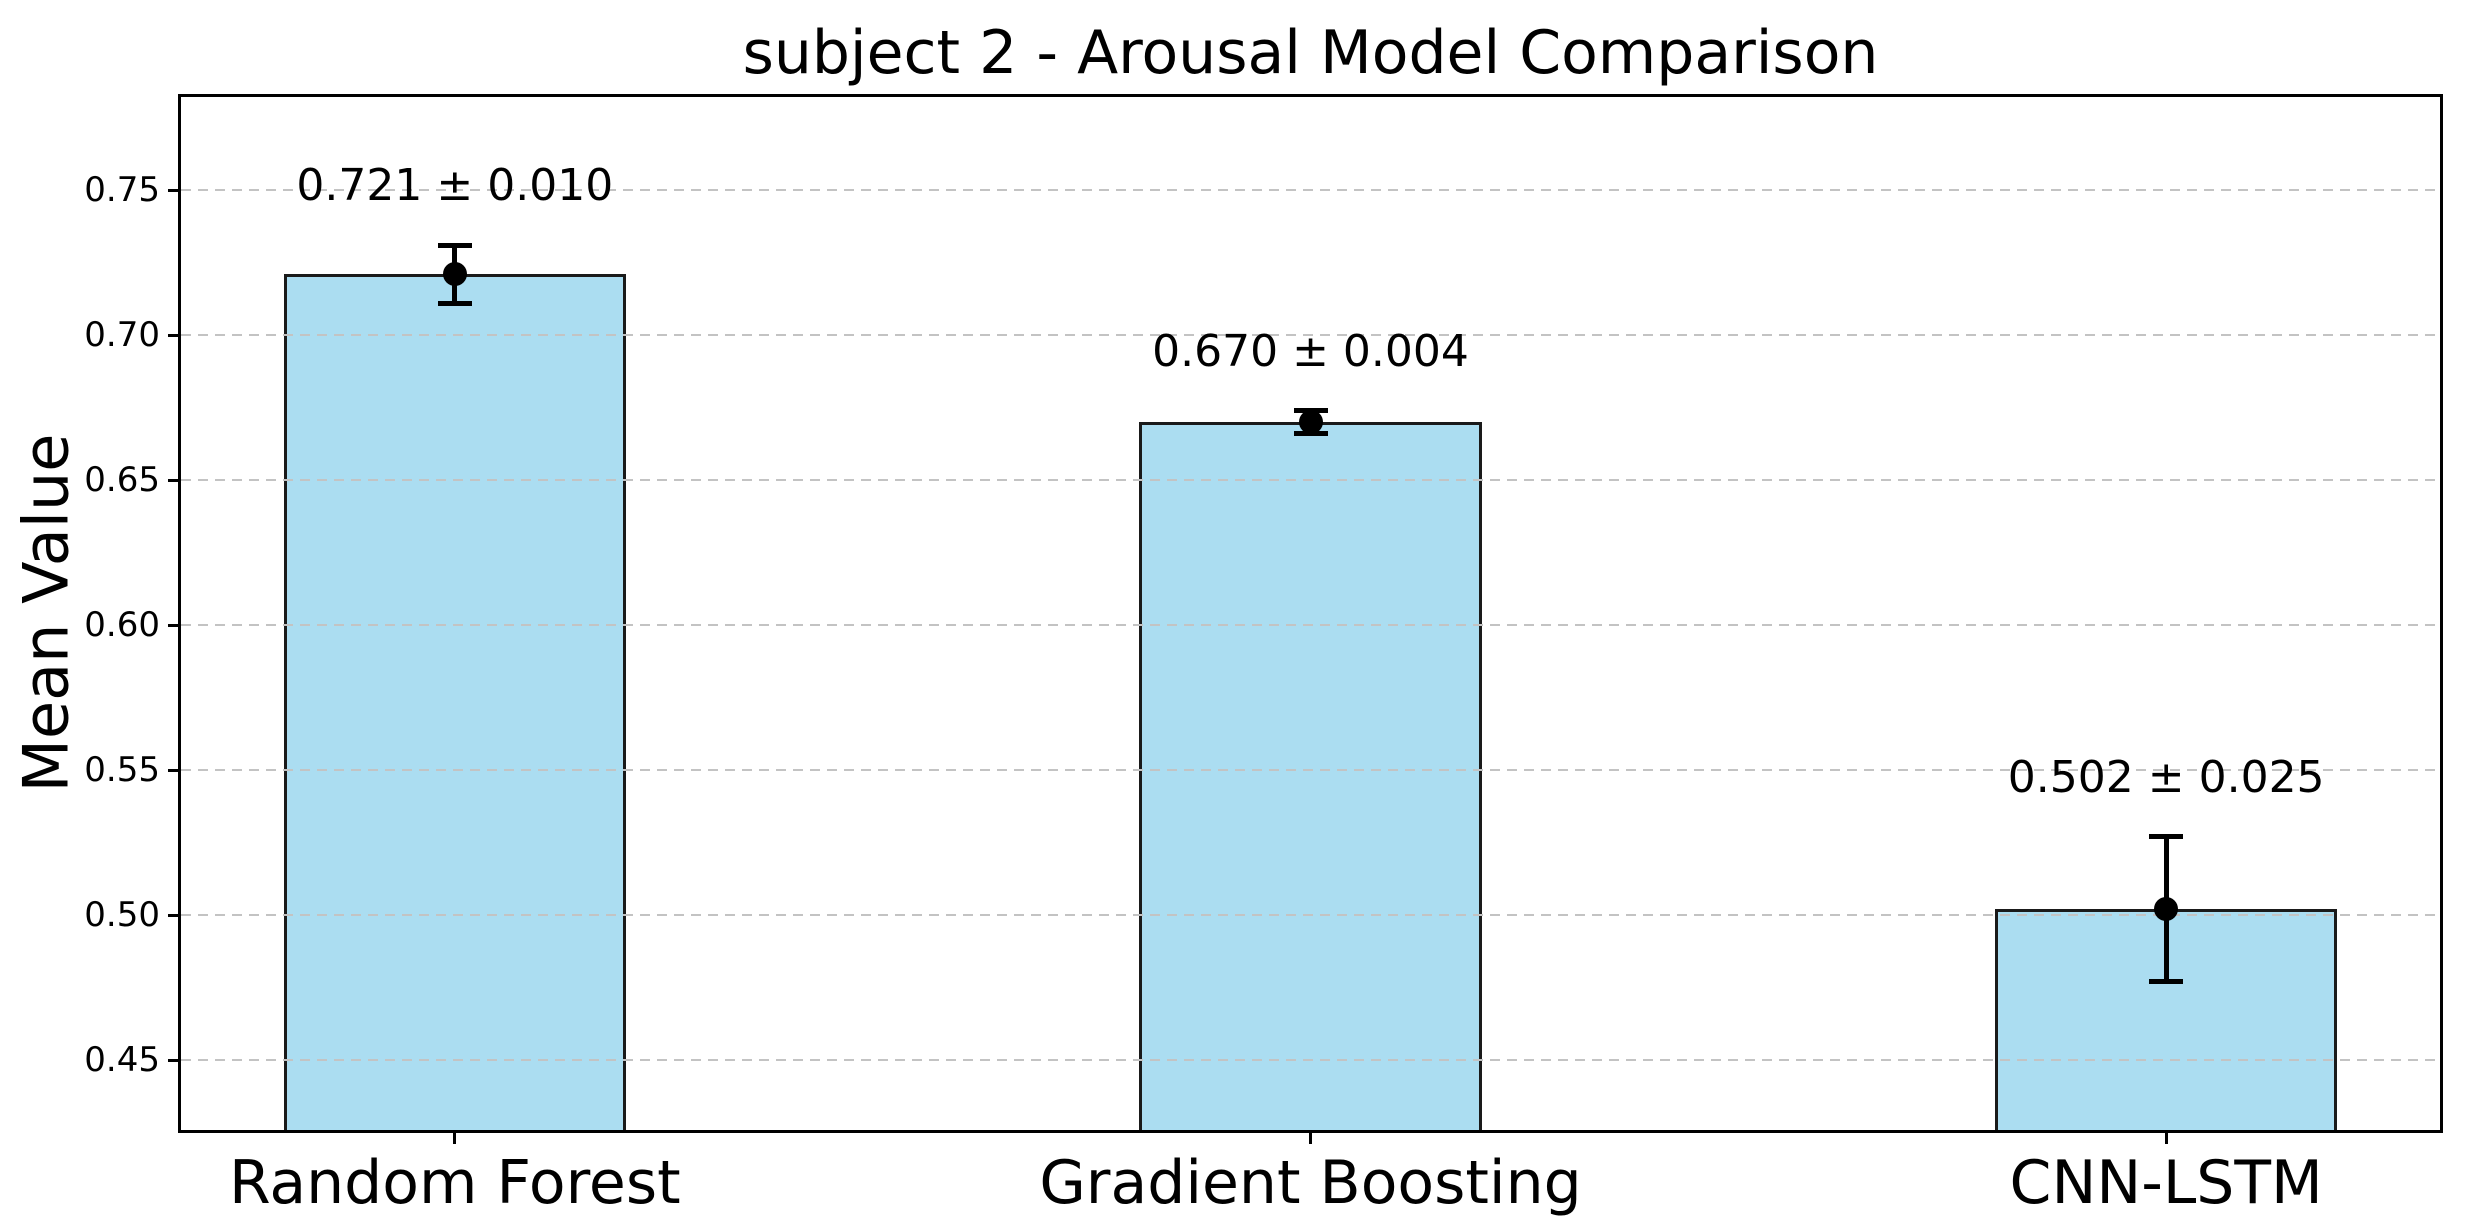 The height and width of the screenshot is (1223, 2474). Describe the element at coordinates (1310, 351) in the screenshot. I see `value-annotation: 0.670 ± 0.004` at that location.